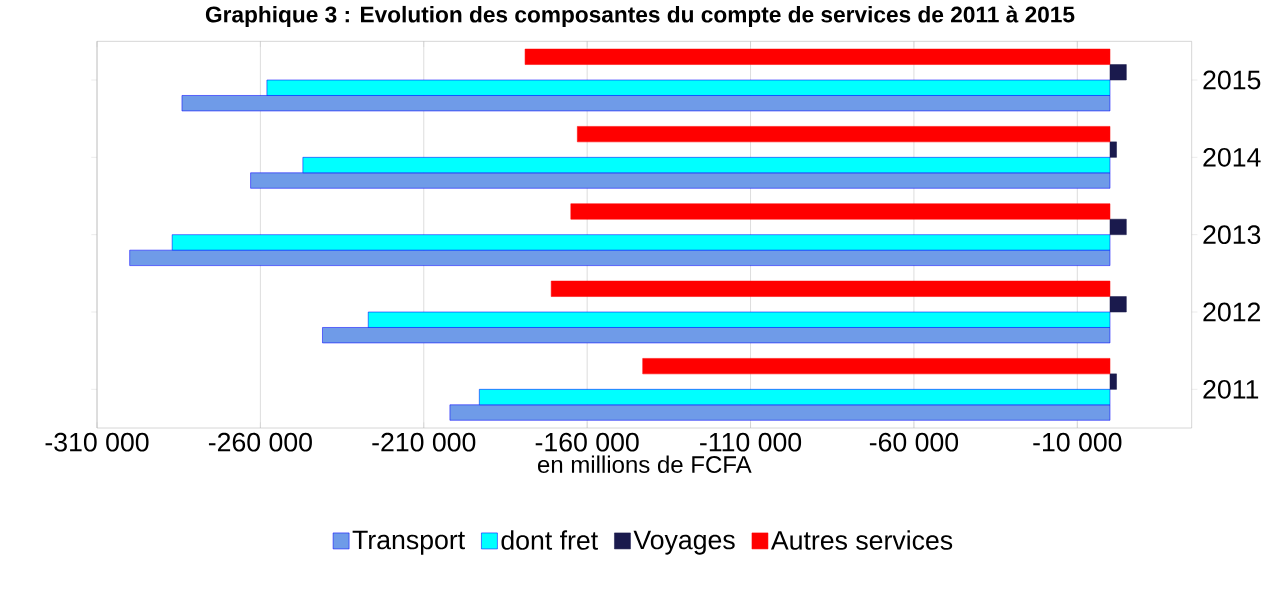 The height and width of the screenshot is (589, 1281). I want to click on x-tick-label: -110 000, so click(751, 442).